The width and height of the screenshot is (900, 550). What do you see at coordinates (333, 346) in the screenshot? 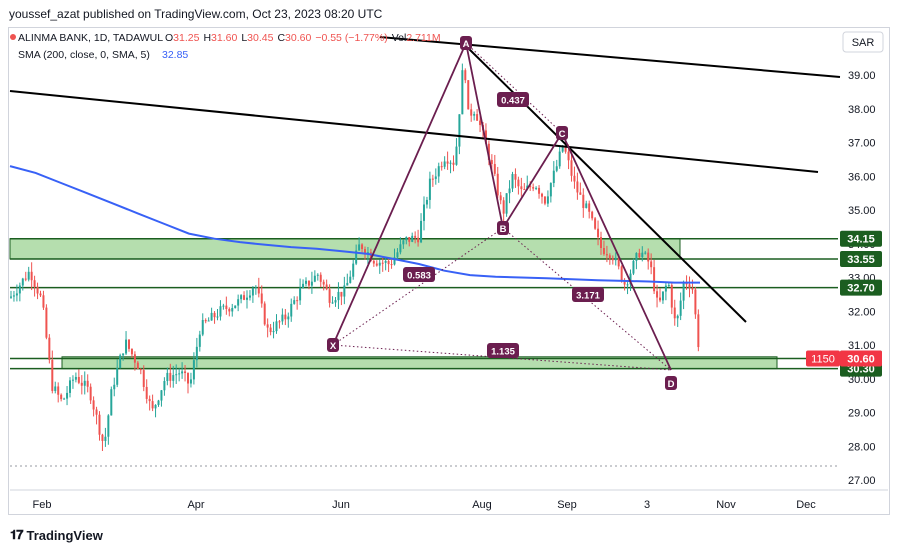
I see `point-label: X` at bounding box center [333, 346].